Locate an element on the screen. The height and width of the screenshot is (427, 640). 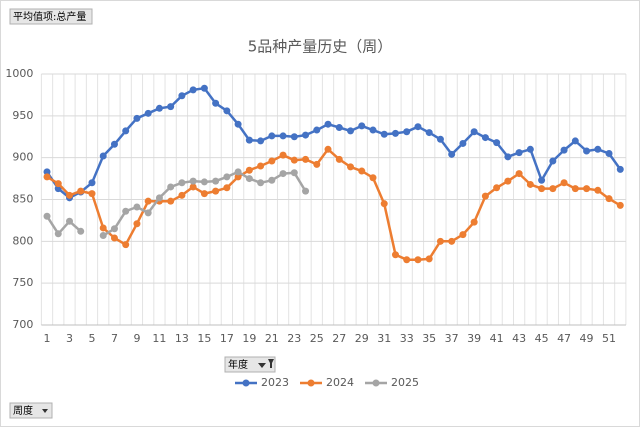
x-tick-label: 9 is located at coordinates (136, 338).